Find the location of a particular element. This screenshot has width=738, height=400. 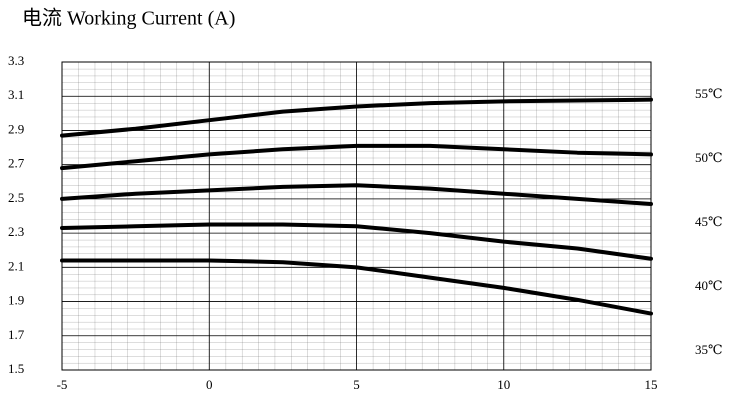

y-tick-label: 2.9 is located at coordinates (16, 128).